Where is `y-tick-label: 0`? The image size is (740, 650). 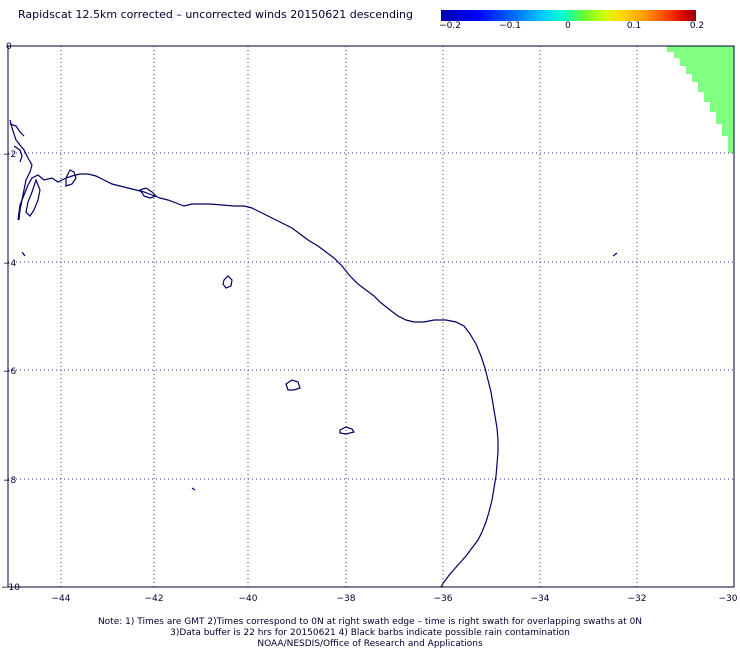
y-tick-label: 0 is located at coordinates (9, 47).